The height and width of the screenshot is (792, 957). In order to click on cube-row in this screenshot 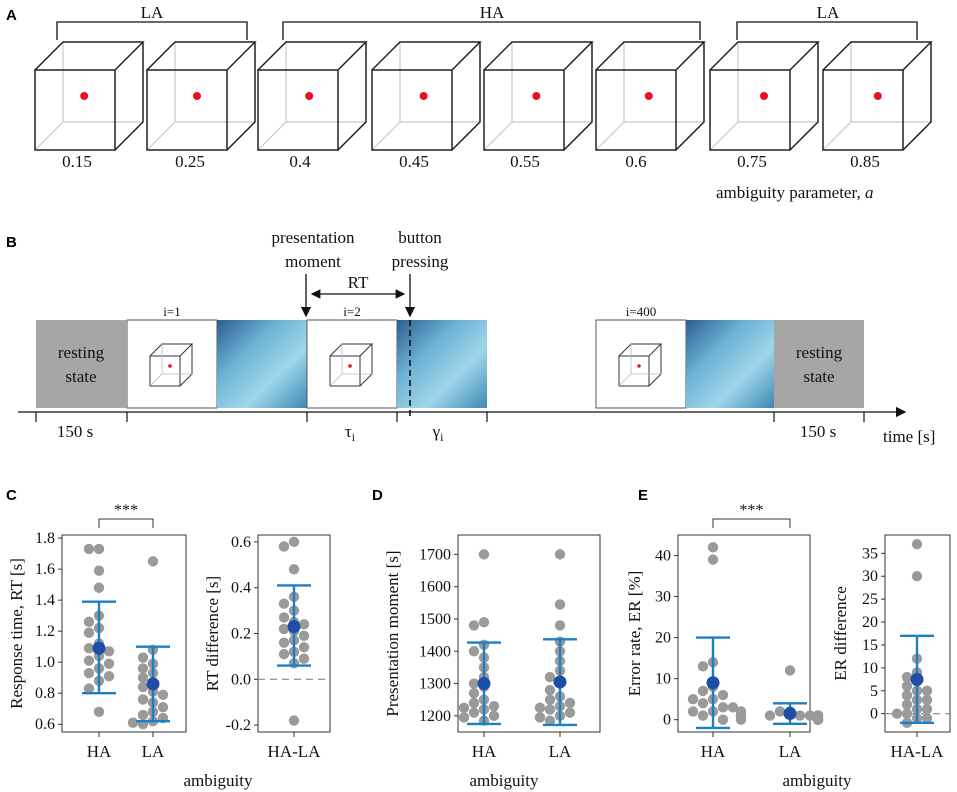, I will do `click(483, 96)`.